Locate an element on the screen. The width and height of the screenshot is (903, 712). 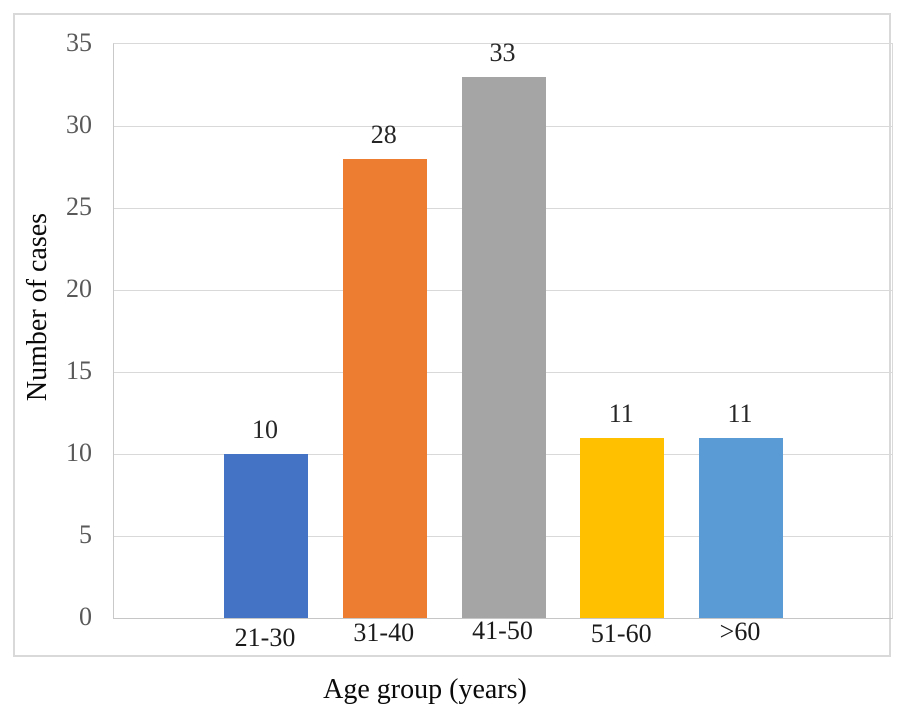
x-category-label: >60 is located at coordinates (740, 631).